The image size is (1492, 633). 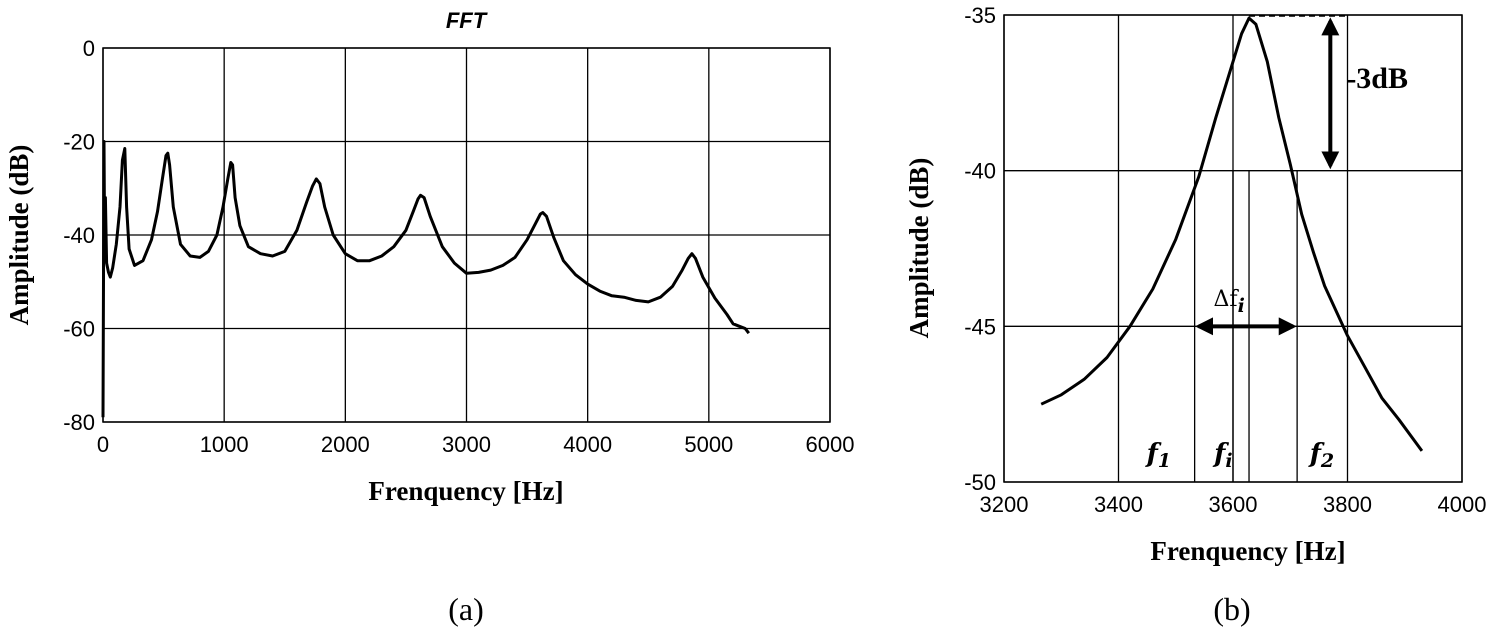 I want to click on x-axis-label-a: Frenquency [Hz], so click(x=465, y=491).